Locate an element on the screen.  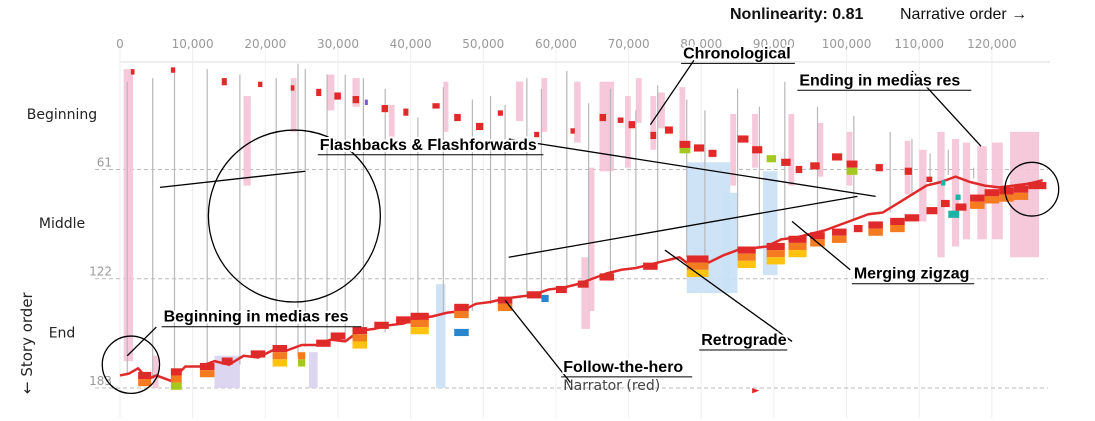
x-tick-label: 110,000 is located at coordinates (919, 44).